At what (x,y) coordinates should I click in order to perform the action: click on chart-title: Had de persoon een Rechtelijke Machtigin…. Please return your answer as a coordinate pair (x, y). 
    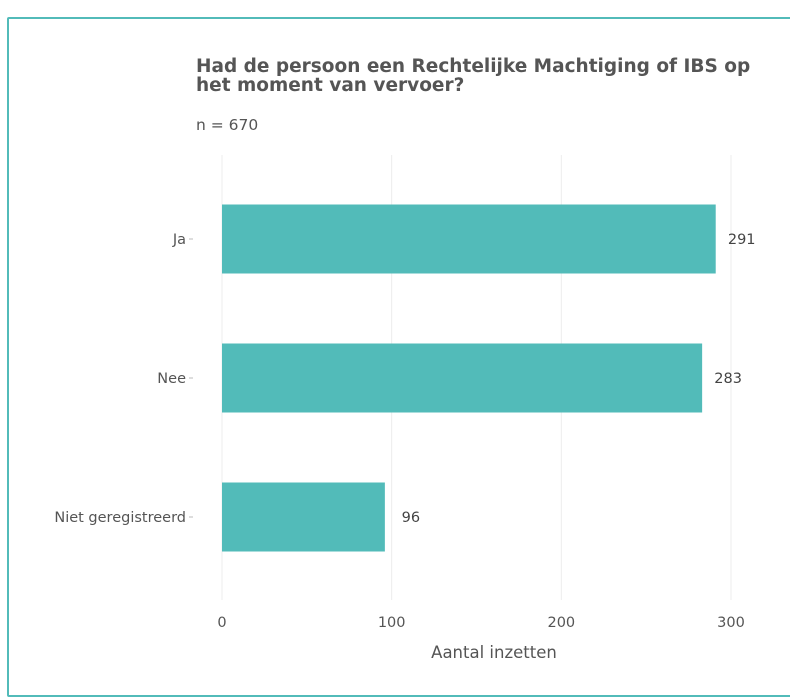
    Looking at the image, I should click on (473, 76).